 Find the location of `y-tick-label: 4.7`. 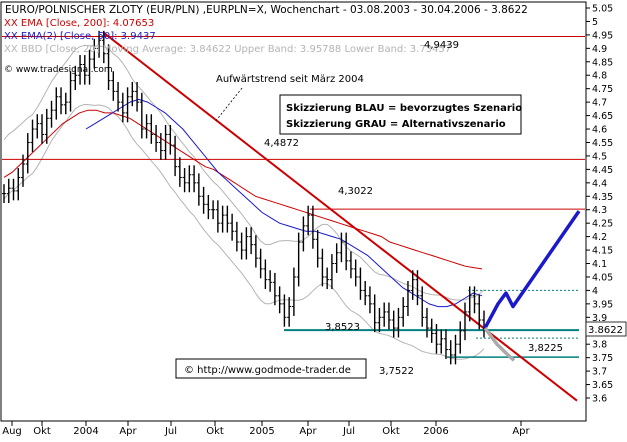

y-tick-label: 4.7 is located at coordinates (599, 103).